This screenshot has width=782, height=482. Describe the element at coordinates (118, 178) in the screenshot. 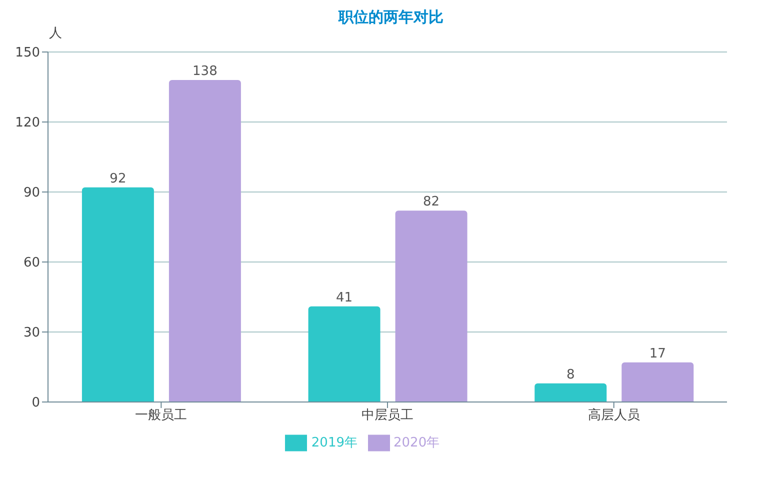

I see `data-label: 92` at that location.